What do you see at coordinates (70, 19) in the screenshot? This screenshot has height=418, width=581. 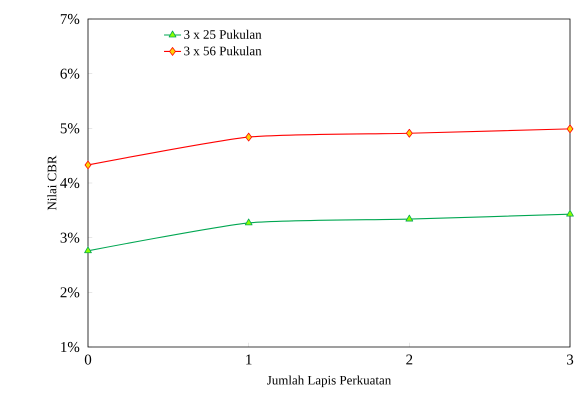 I see `y-tick-label: 7%` at bounding box center [70, 19].